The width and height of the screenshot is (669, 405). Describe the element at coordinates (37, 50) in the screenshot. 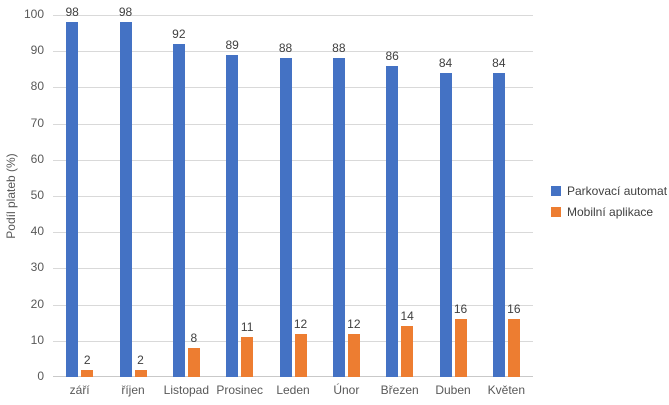

I see `y-tick-label: 90` at that location.